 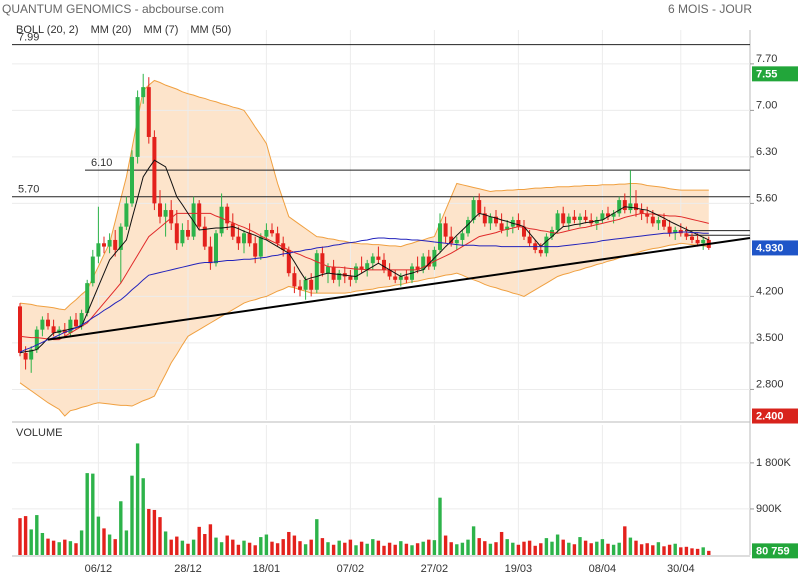 What do you see at coordinates (766, 198) in the screenshot?
I see `y-tick-label: 5.60` at bounding box center [766, 198].